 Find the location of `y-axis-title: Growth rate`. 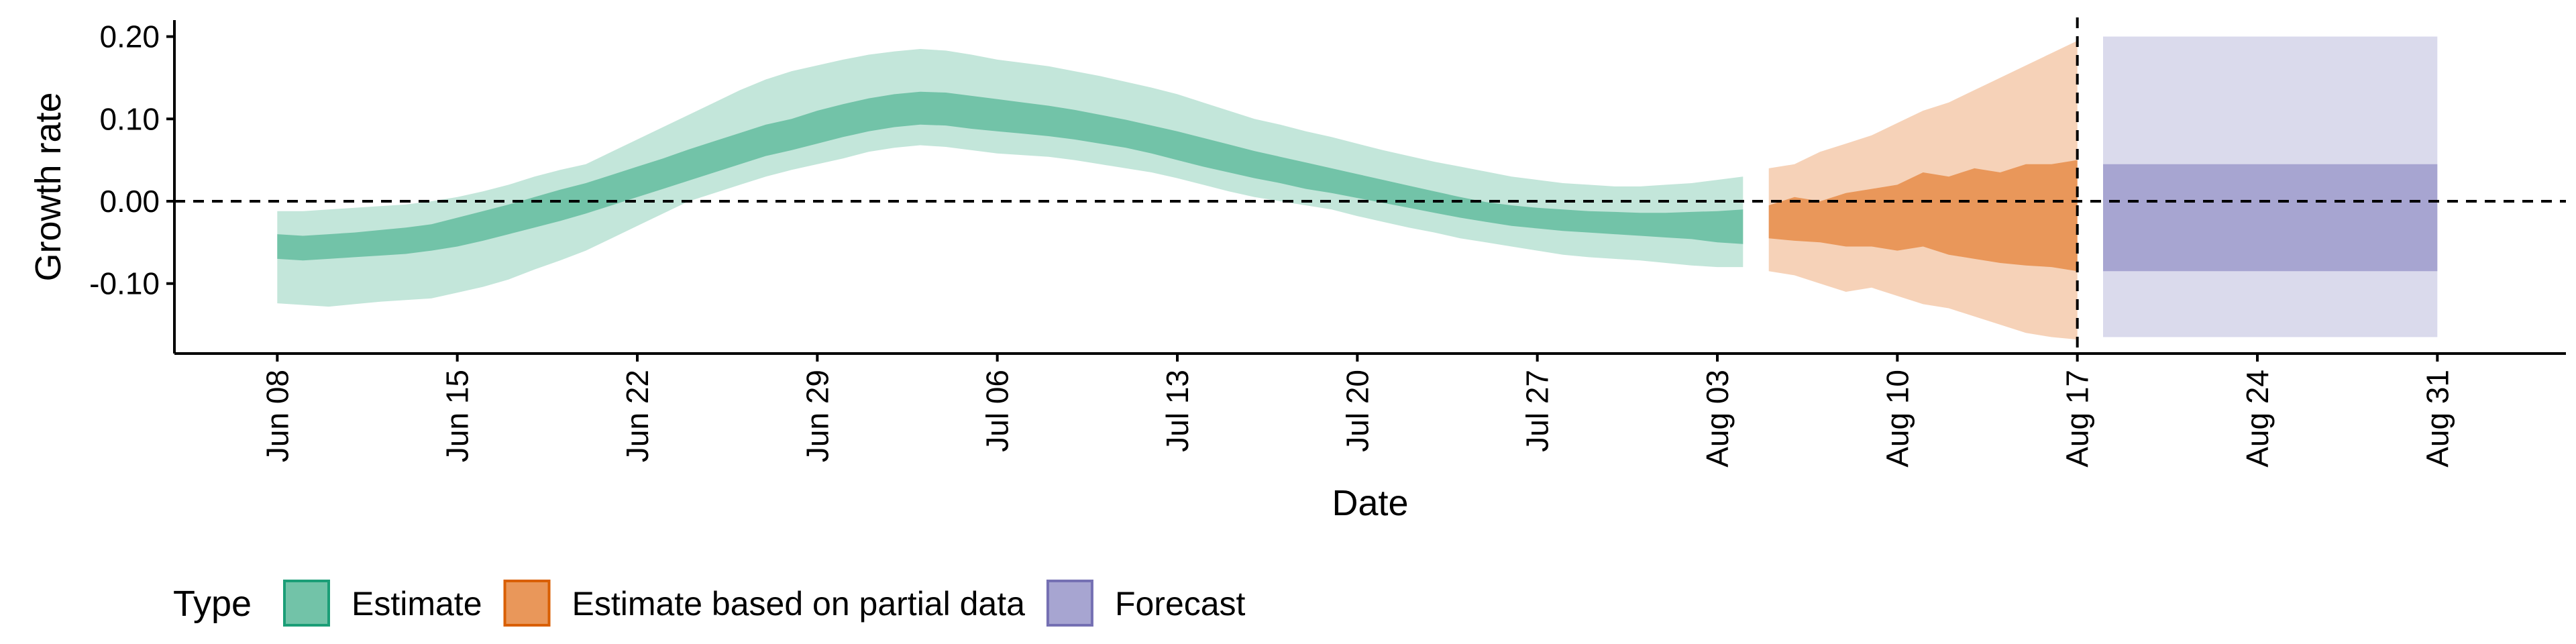

y-axis-title: Growth rate is located at coordinates (48, 186).